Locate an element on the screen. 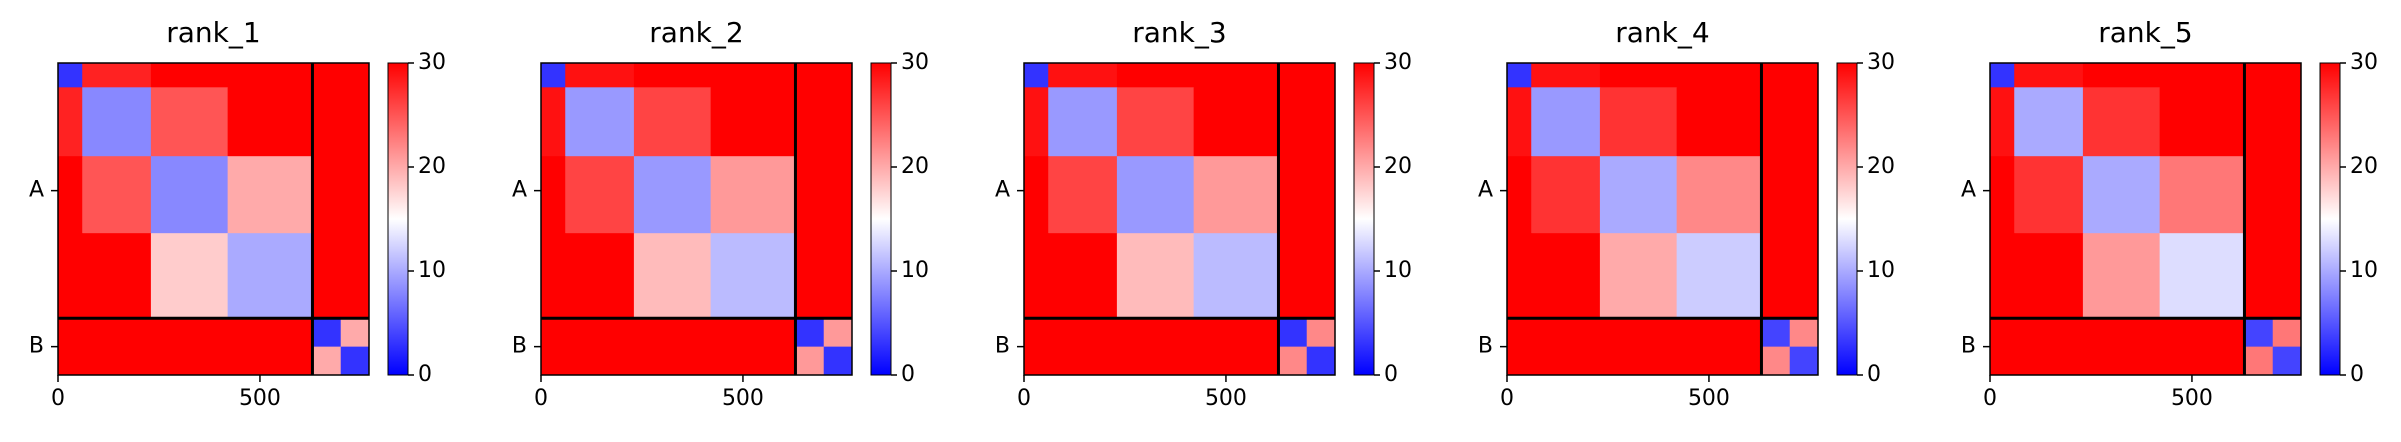 The image size is (2401, 442). panel-title: rank_2 is located at coordinates (696, 32).